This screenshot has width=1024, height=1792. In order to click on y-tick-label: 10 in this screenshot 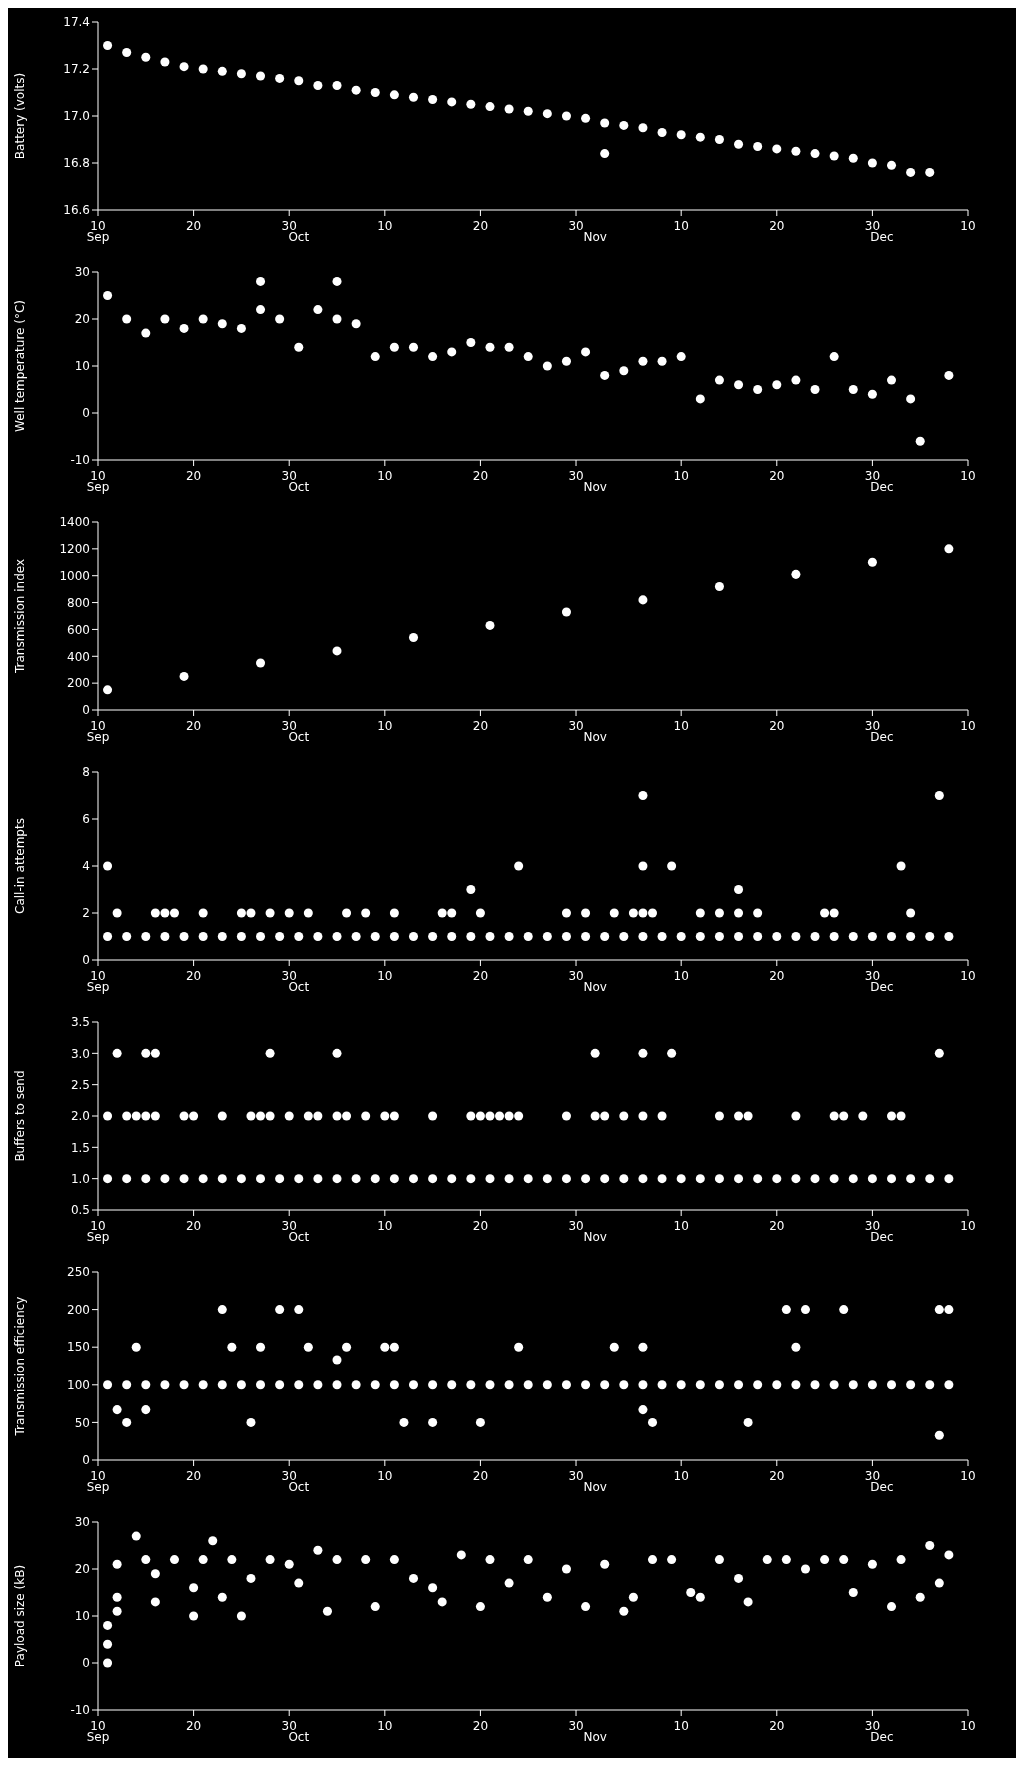, I will do `click(82, 1616)`.